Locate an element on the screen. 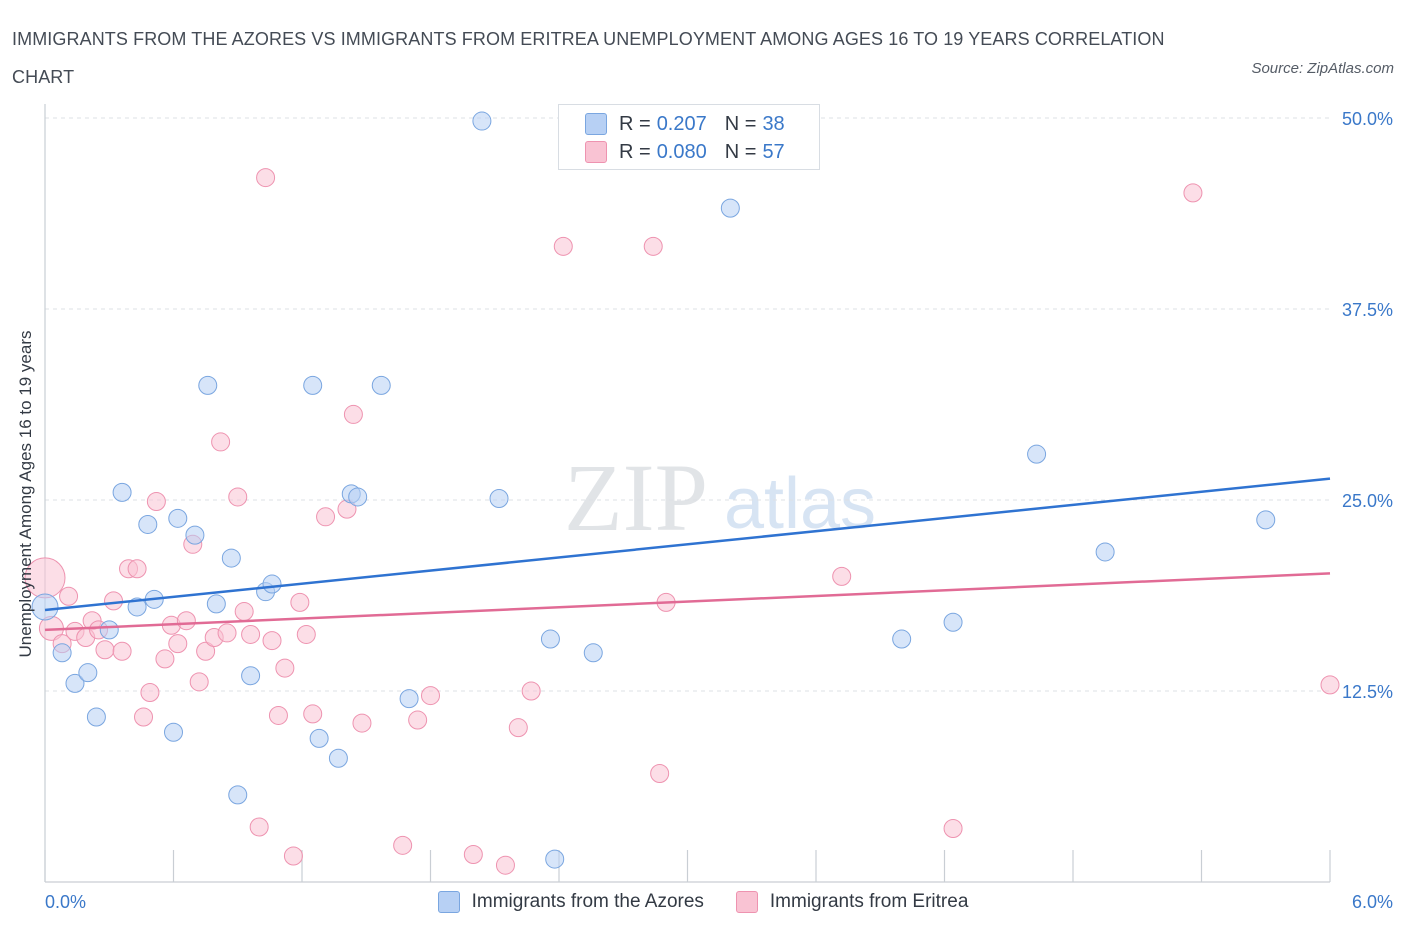  legend-label-eritrea: Immigrants from Eritrea is located at coordinates (869, 901).